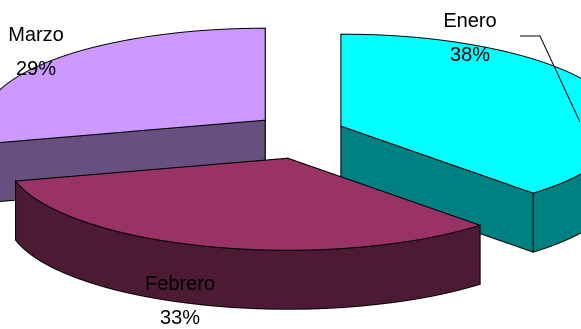 Image resolution: width=581 pixels, height=329 pixels. What do you see at coordinates (180, 318) in the screenshot?
I see `label-febrero-percent: 33%` at bounding box center [180, 318].